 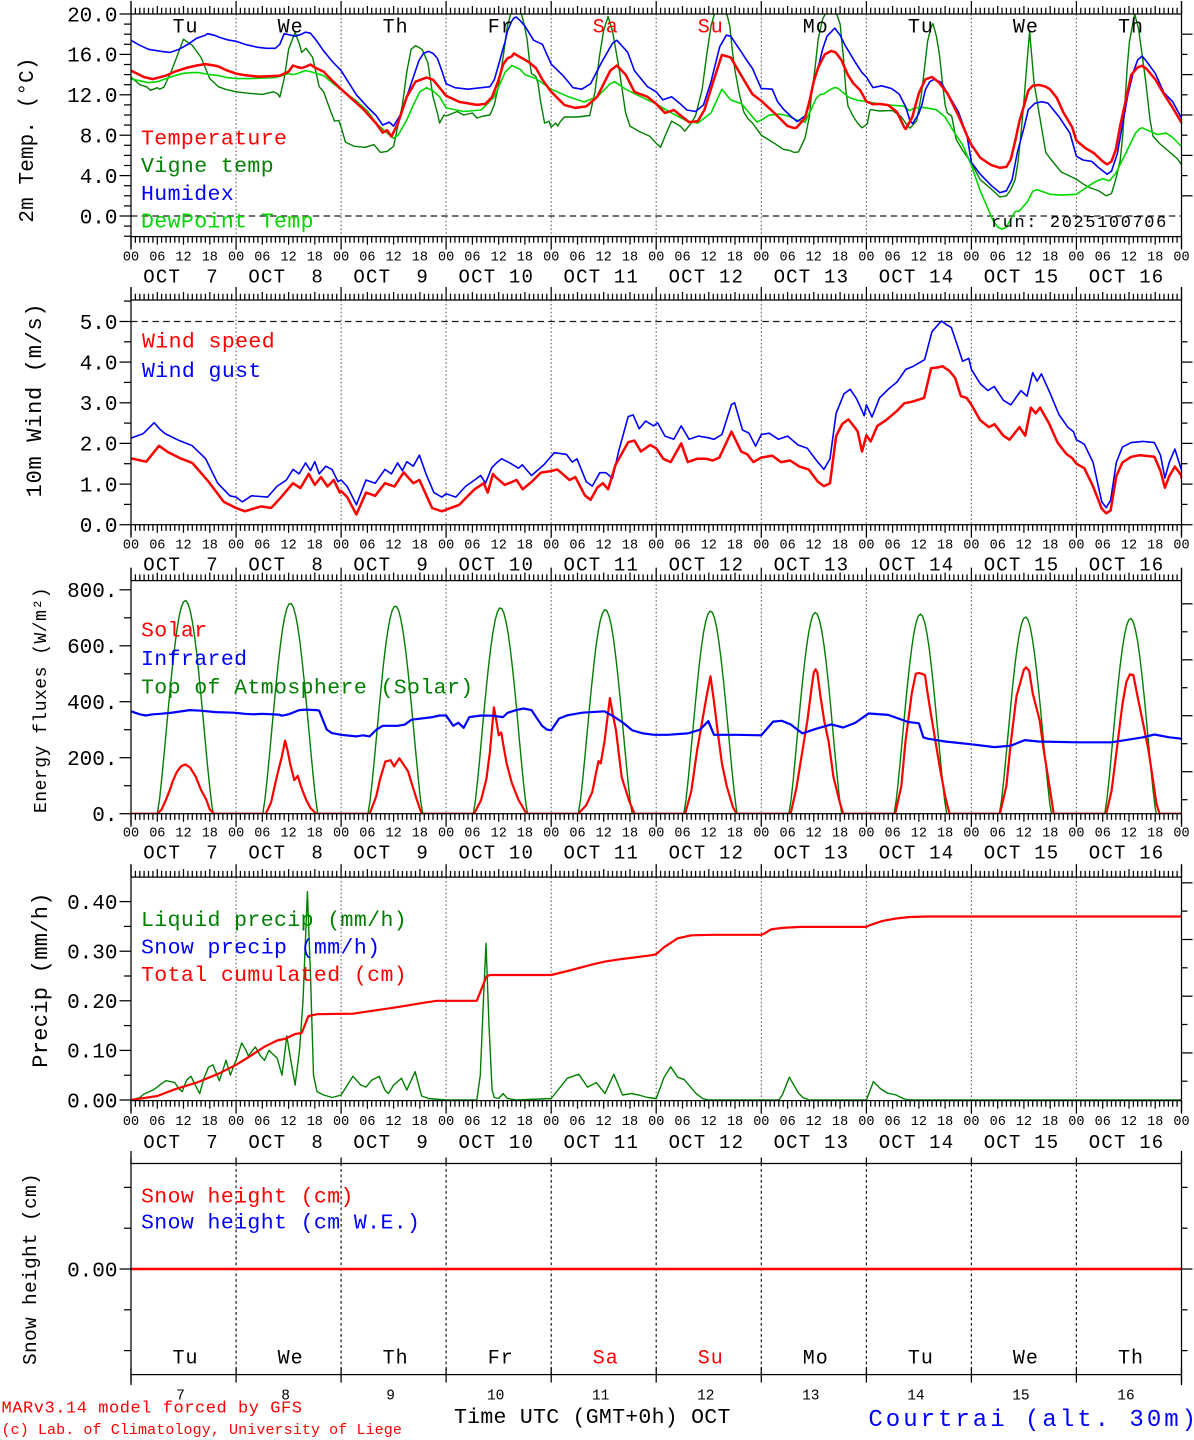 What do you see at coordinates (92, 954) in the screenshot?
I see `svg-text: 0.30` at bounding box center [92, 954].